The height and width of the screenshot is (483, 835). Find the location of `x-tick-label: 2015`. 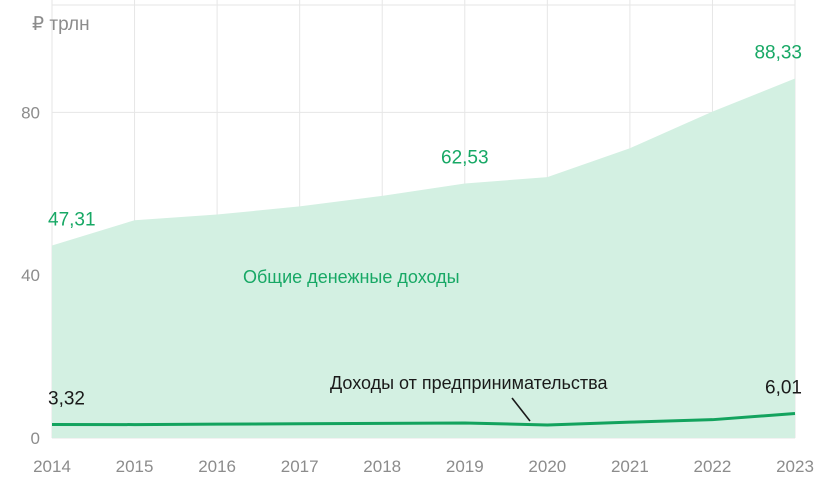

x-tick-label: 2015 is located at coordinates (135, 466).